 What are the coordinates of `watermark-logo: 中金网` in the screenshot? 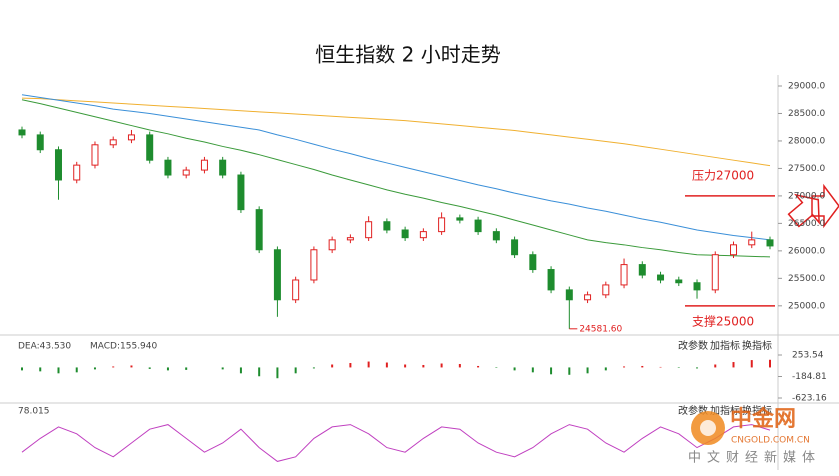 It's located at (763, 419).